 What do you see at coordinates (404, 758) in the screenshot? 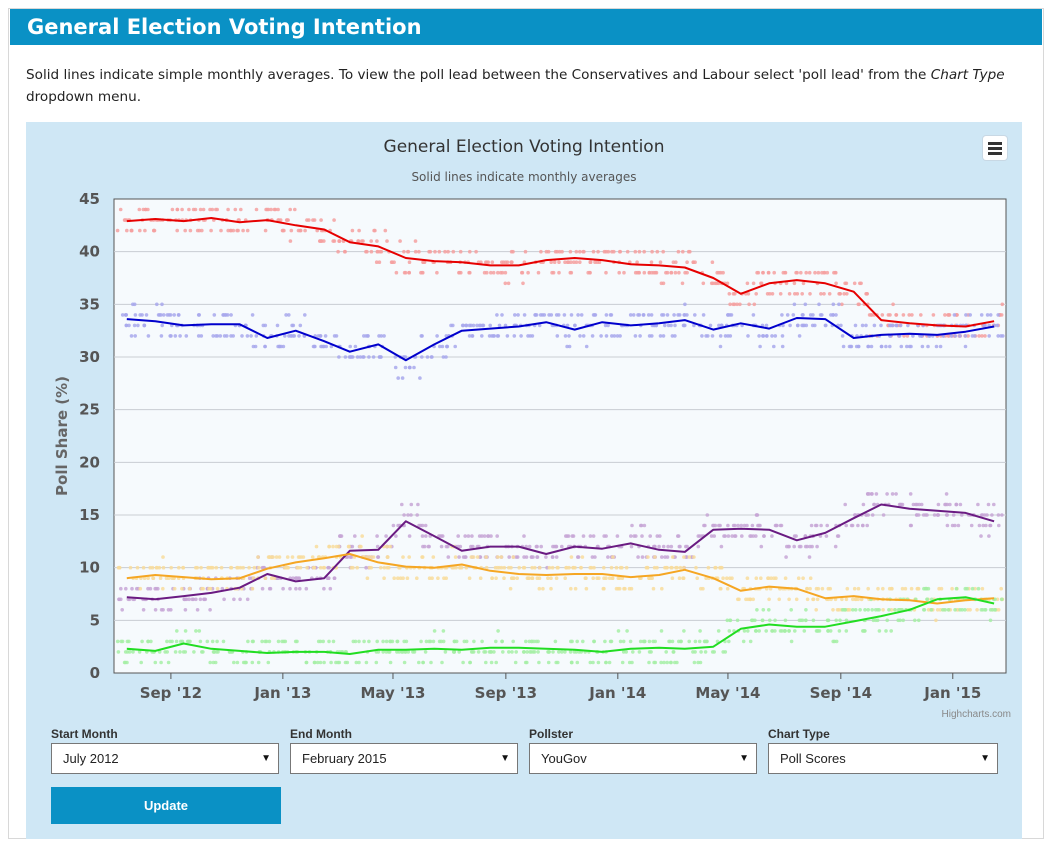
I see `end-month-select: February 2015 ▼` at bounding box center [404, 758].